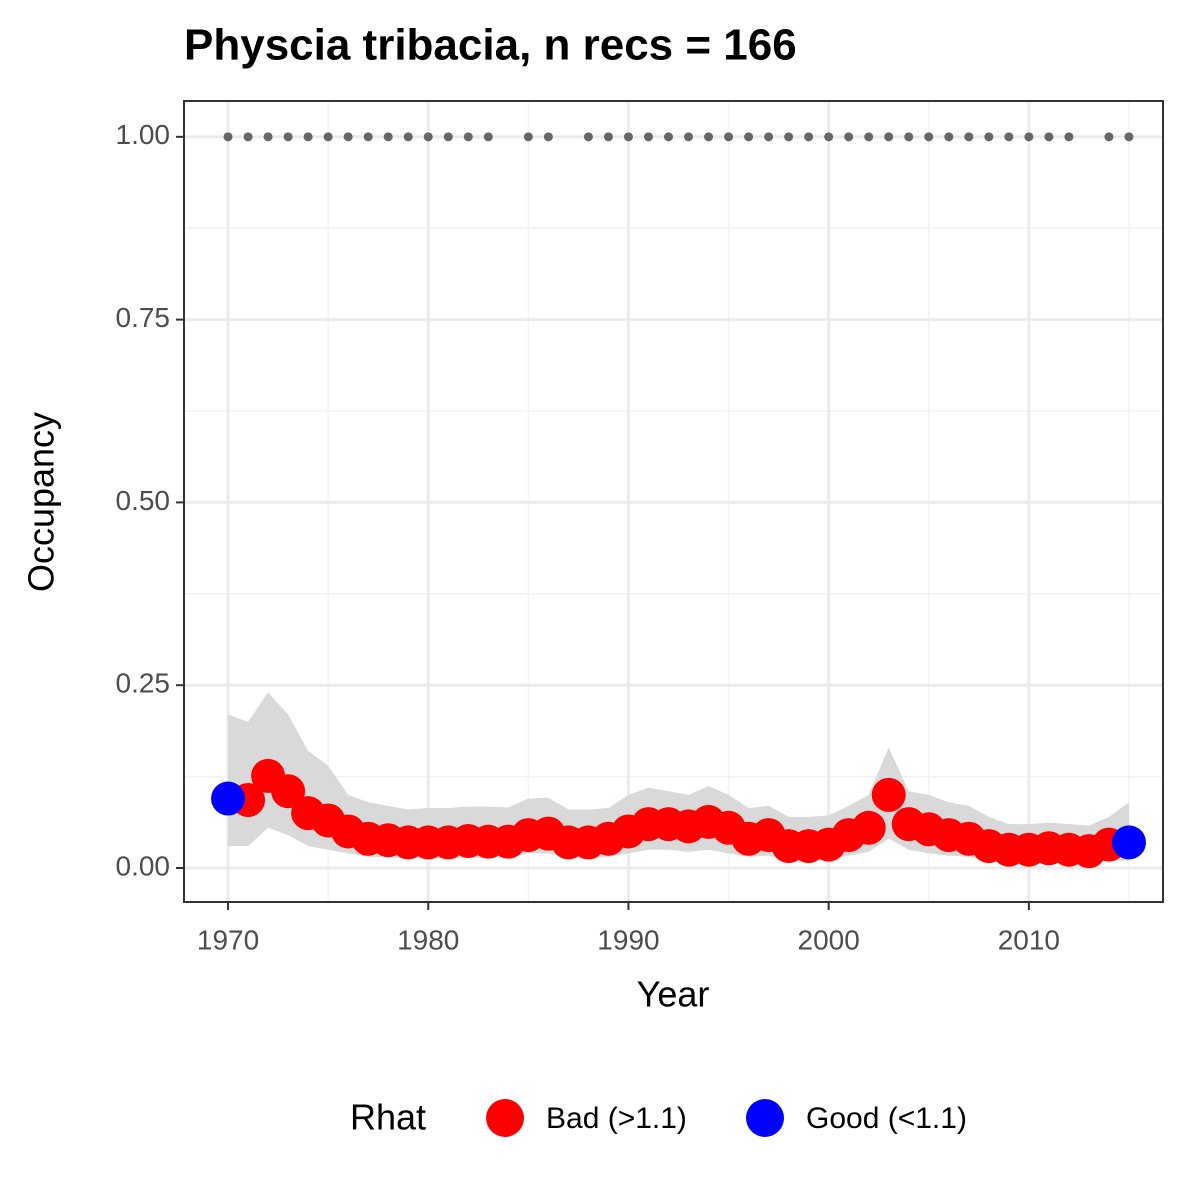 The width and height of the screenshot is (1200, 1200). I want to click on x-tick-label: 2000, so click(829, 939).